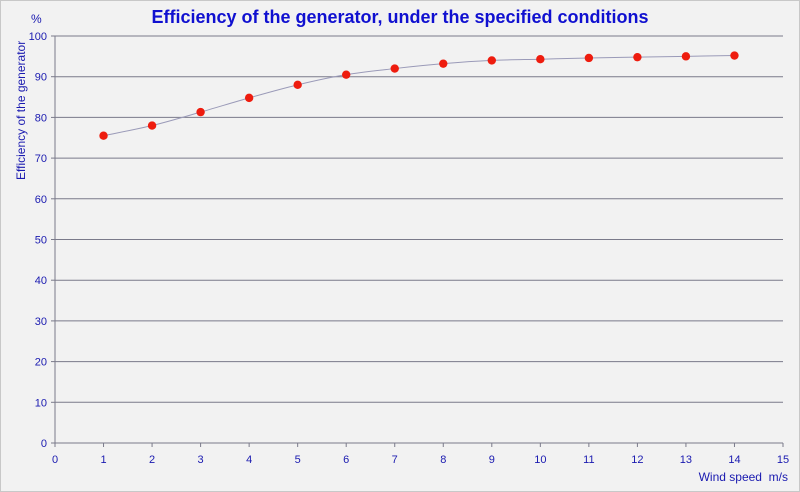 The image size is (800, 492). Describe the element at coordinates (36, 19) in the screenshot. I see `y-unit-label: %` at that location.